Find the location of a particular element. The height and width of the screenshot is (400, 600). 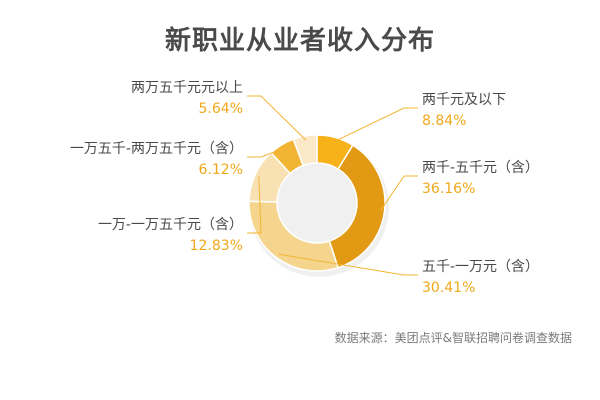

slice-label-5: 两万五千元元以上 is located at coordinates (187, 88).